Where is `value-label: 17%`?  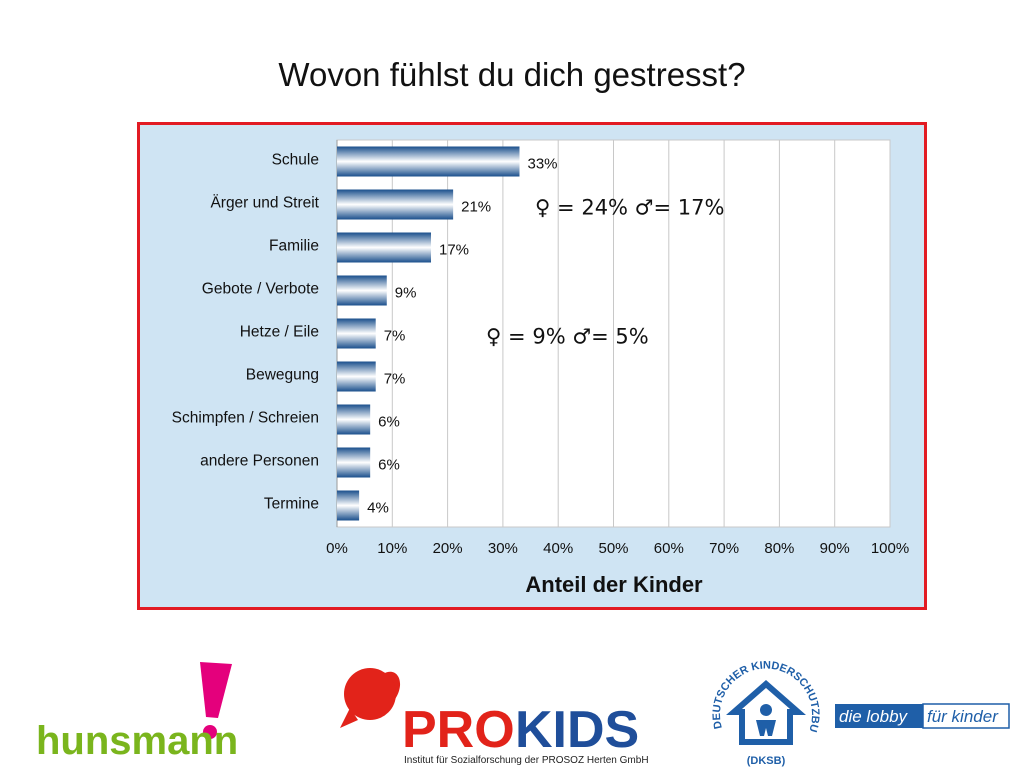 value-label: 17% is located at coordinates (454, 250).